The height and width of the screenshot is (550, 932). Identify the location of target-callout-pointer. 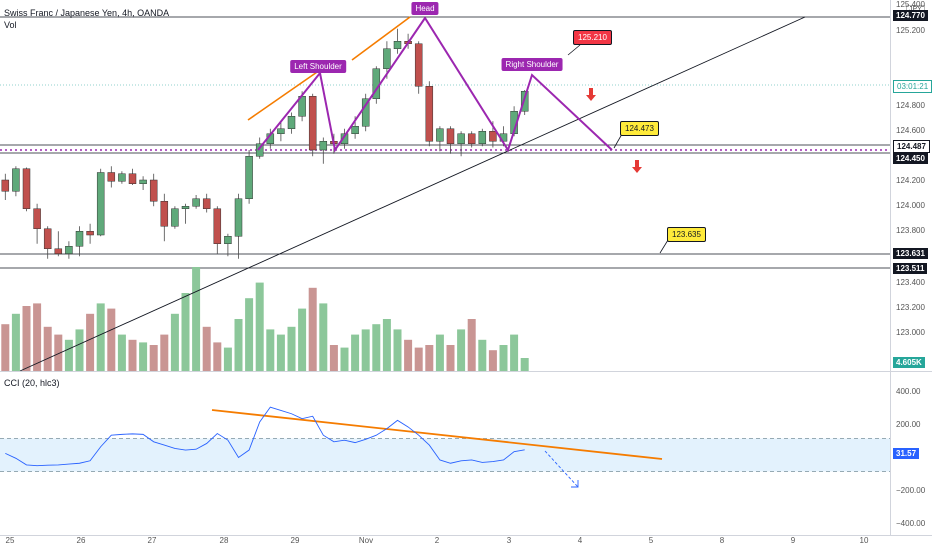
(574, 50).